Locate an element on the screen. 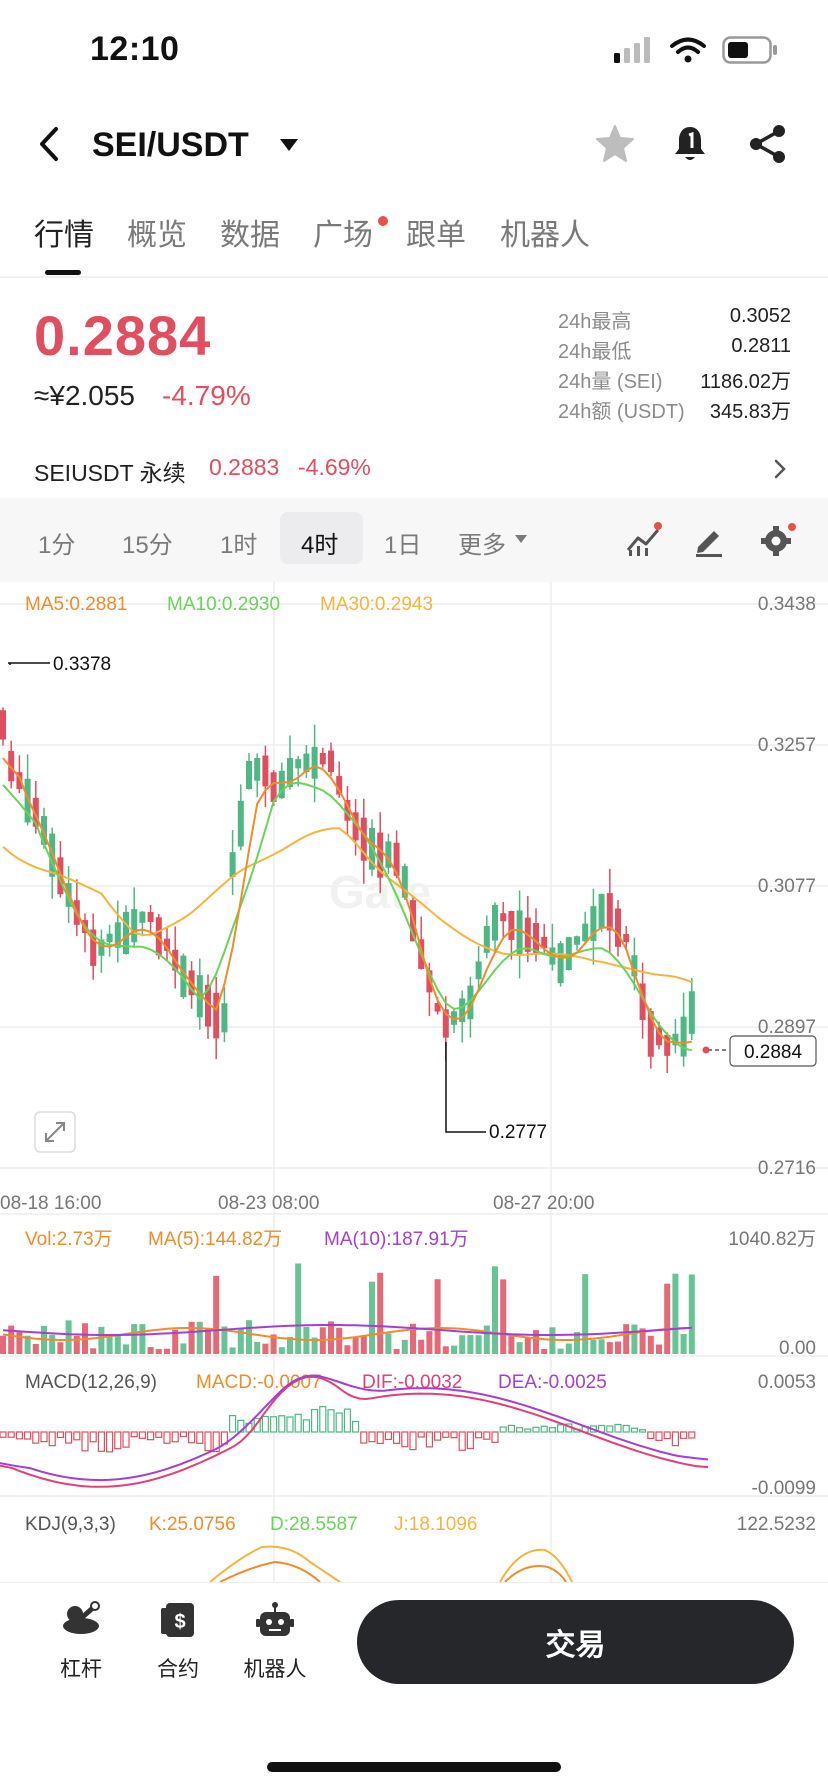 The width and height of the screenshot is (828, 1792). chart-settings-gear-icon is located at coordinates (778, 540).